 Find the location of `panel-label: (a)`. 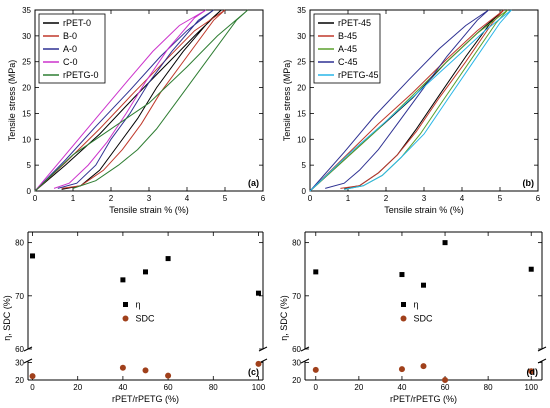

panel-label: (a) is located at coordinates (253, 183).